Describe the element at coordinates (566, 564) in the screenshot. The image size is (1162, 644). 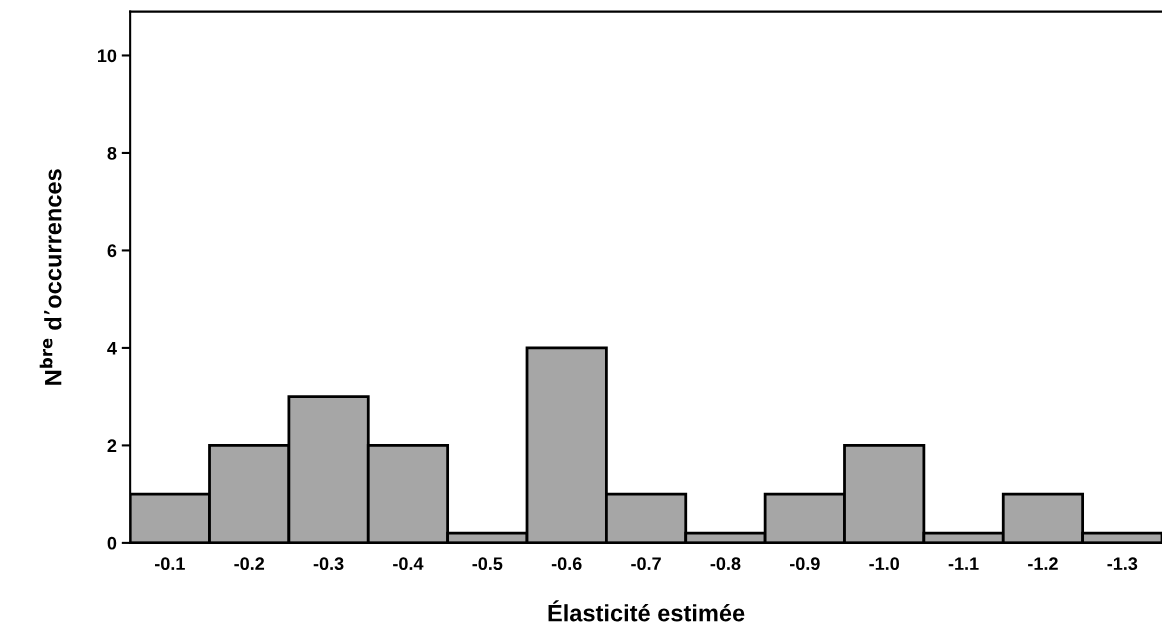
I see `x-tick-label: -0.6` at that location.